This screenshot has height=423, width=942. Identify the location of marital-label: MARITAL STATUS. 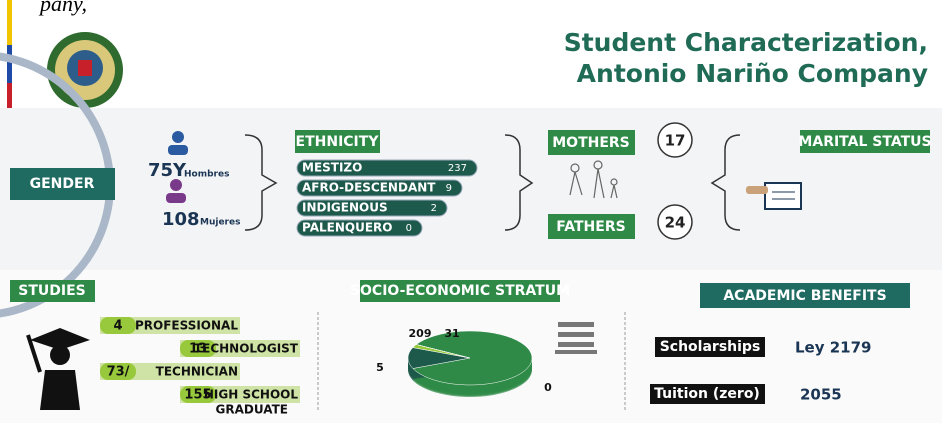
(864, 142).